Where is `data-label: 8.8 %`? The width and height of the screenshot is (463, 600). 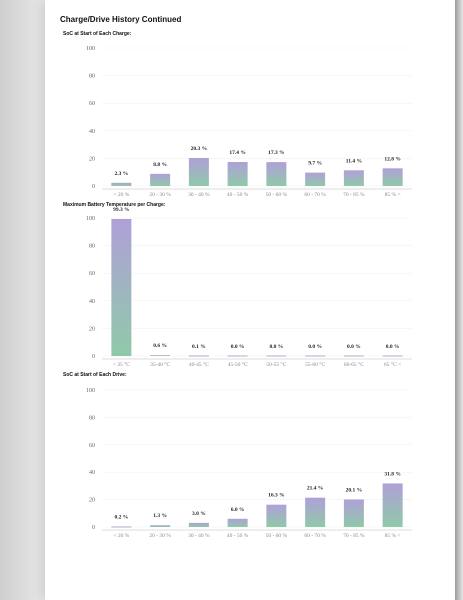 data-label: 8.8 % is located at coordinates (160, 165).